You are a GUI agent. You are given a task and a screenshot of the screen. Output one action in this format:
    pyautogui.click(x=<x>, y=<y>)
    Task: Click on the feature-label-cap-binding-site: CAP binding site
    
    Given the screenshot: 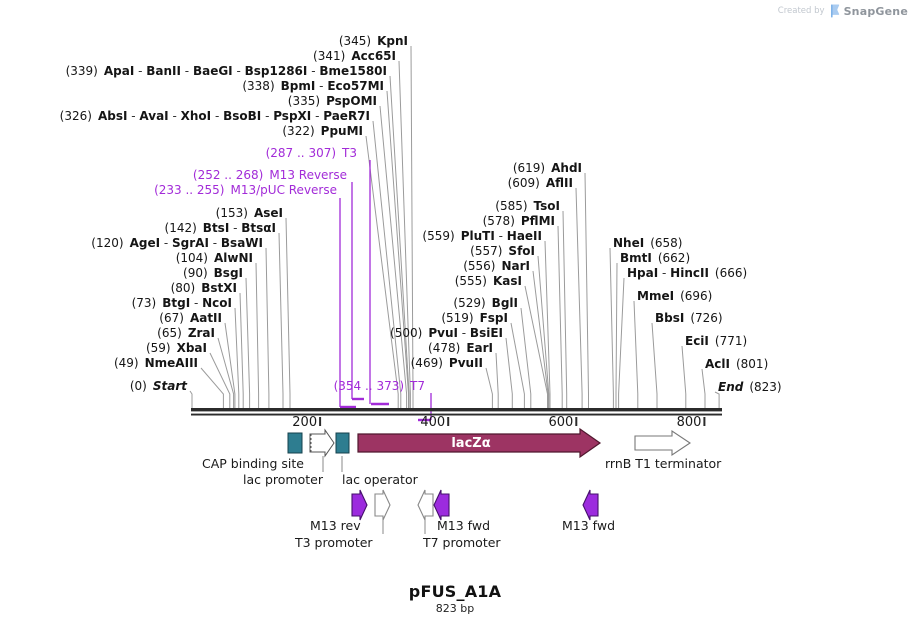 What is the action you would take?
    pyautogui.click(x=253, y=463)
    